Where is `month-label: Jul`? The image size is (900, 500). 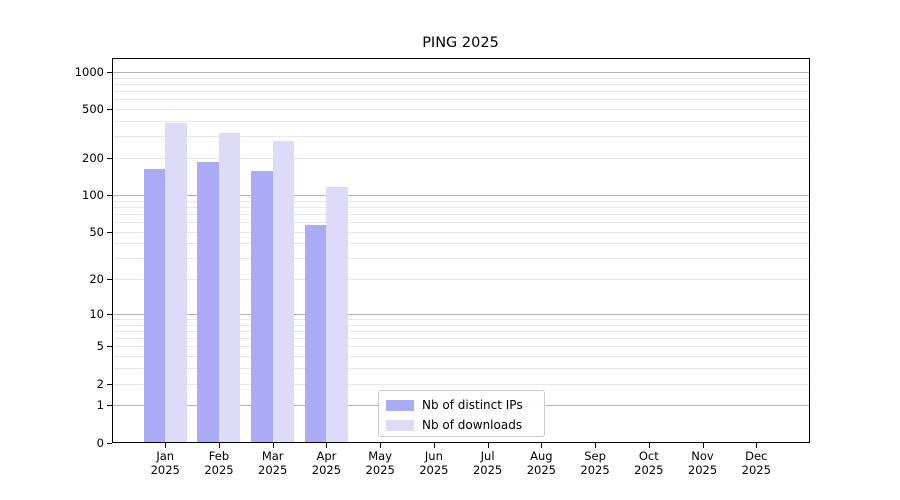 month-label: Jul is located at coordinates (487, 456).